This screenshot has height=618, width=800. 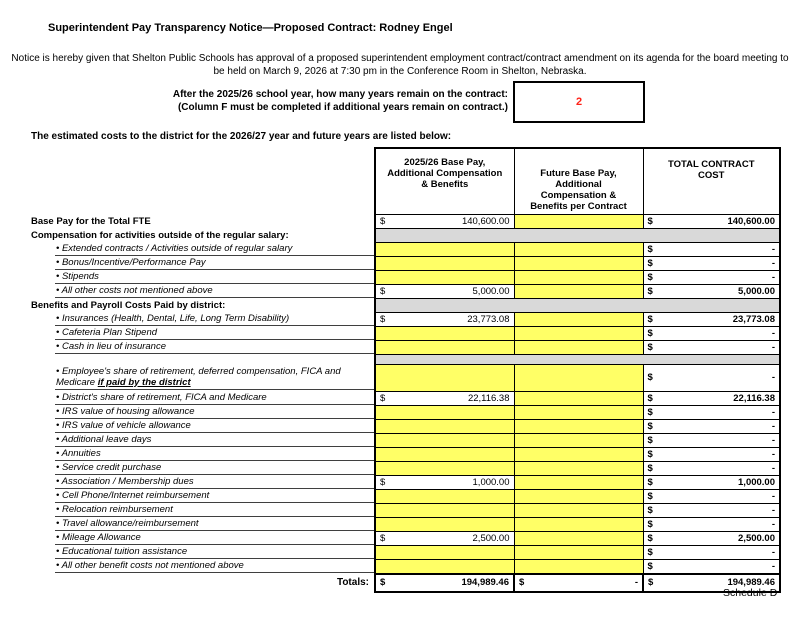 What do you see at coordinates (214, 538) in the screenshot?
I see `row-label: • Mileage Allowance` at bounding box center [214, 538].